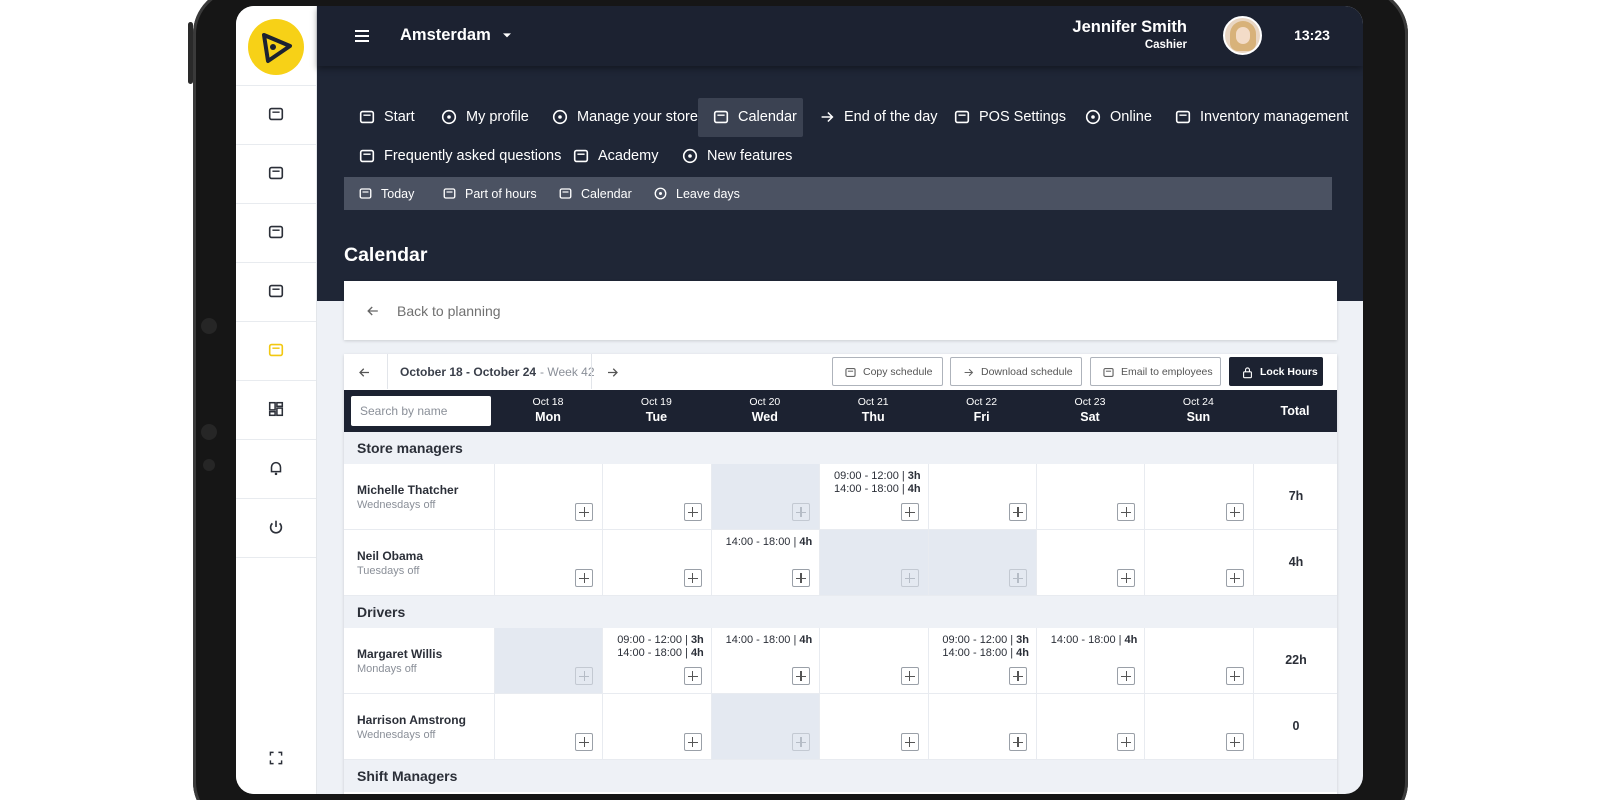 Image resolution: width=1600 pixels, height=800 pixels. What do you see at coordinates (1242, 35) in the screenshot?
I see `user-avatar` at bounding box center [1242, 35].